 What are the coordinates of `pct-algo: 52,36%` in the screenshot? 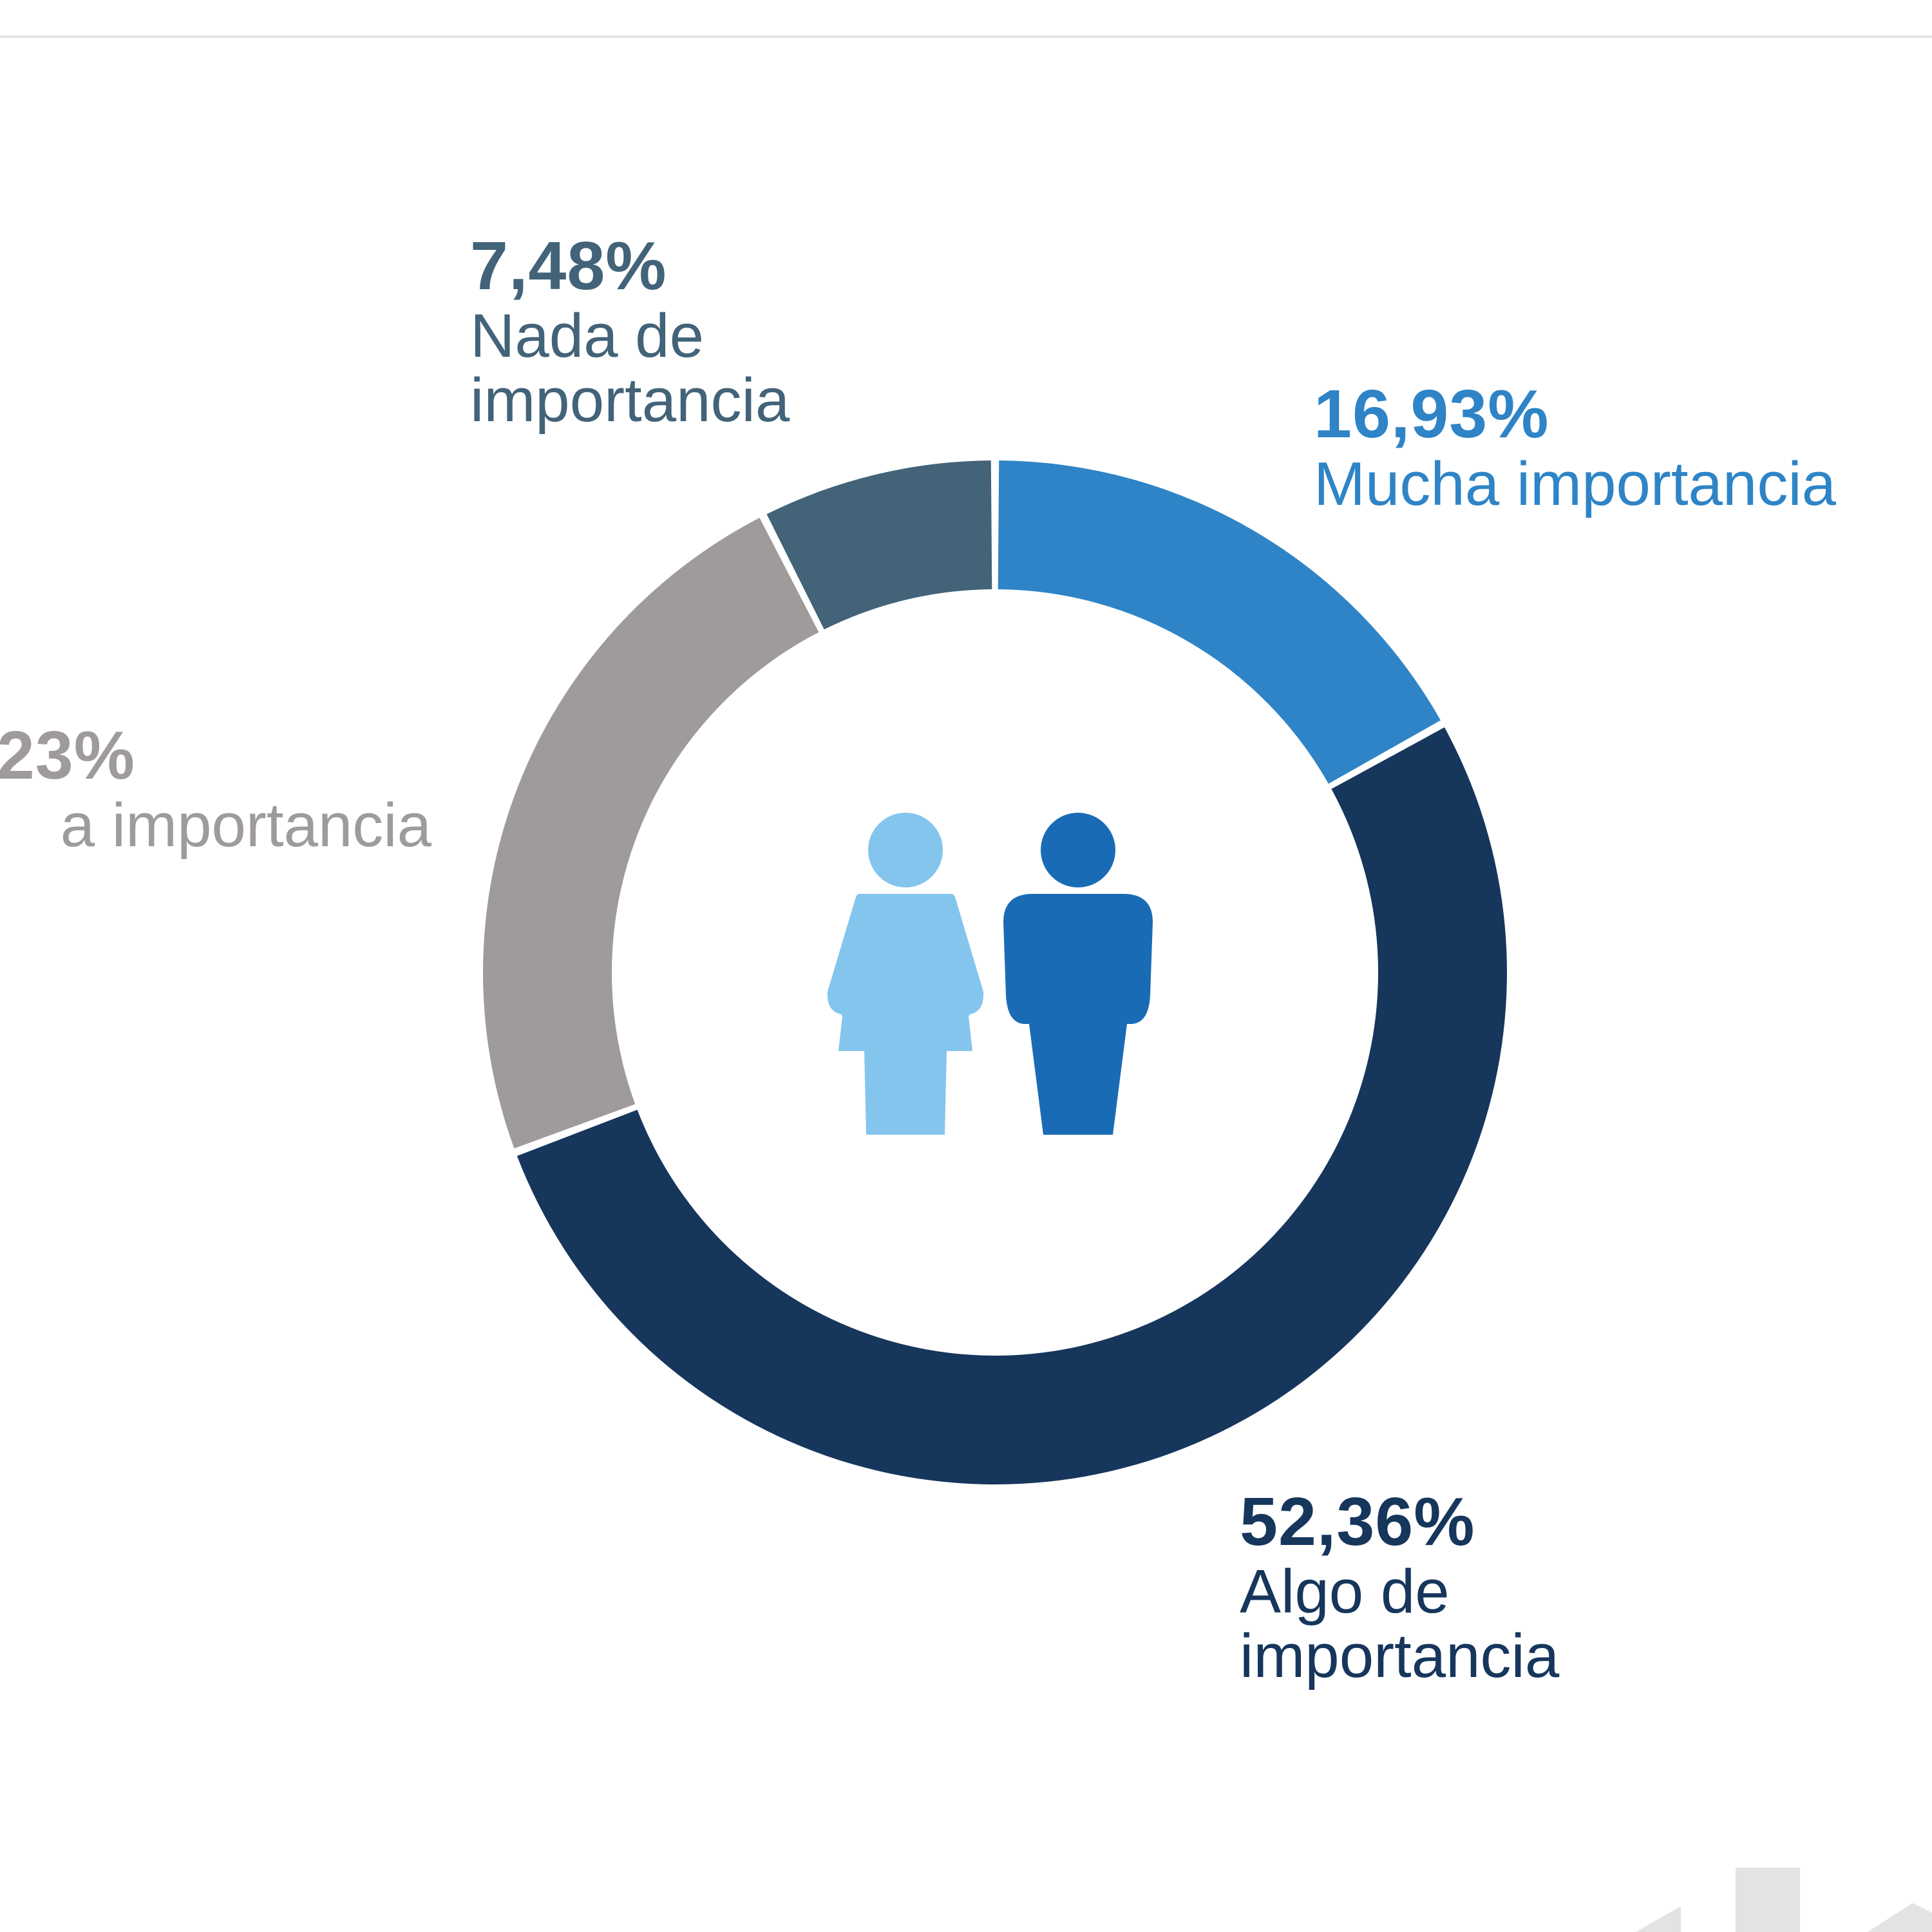 It's located at (1357, 1522).